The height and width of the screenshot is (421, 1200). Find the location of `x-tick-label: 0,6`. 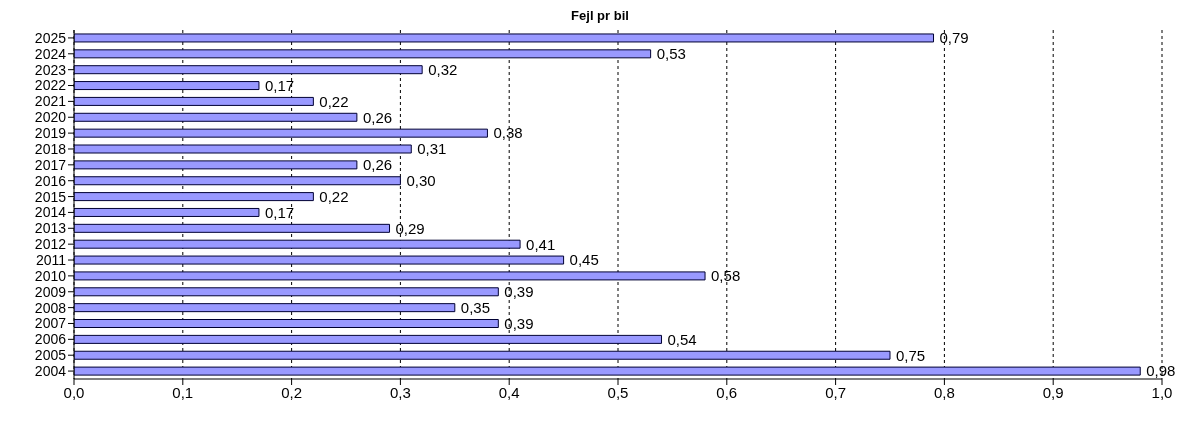

x-tick-label: 0,6 is located at coordinates (727, 392).